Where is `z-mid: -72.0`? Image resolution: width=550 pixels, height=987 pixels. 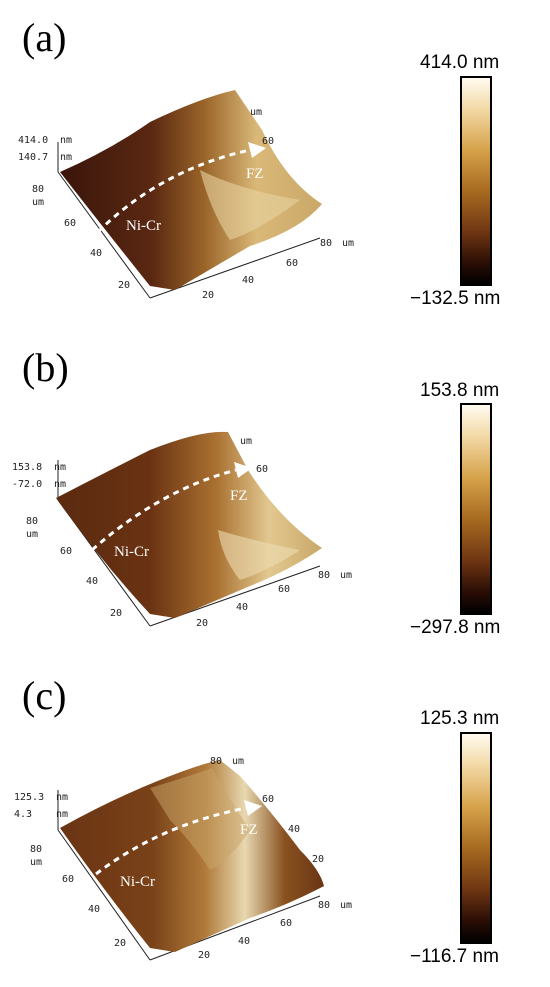
z-mid: -72.0 is located at coordinates (27, 484).